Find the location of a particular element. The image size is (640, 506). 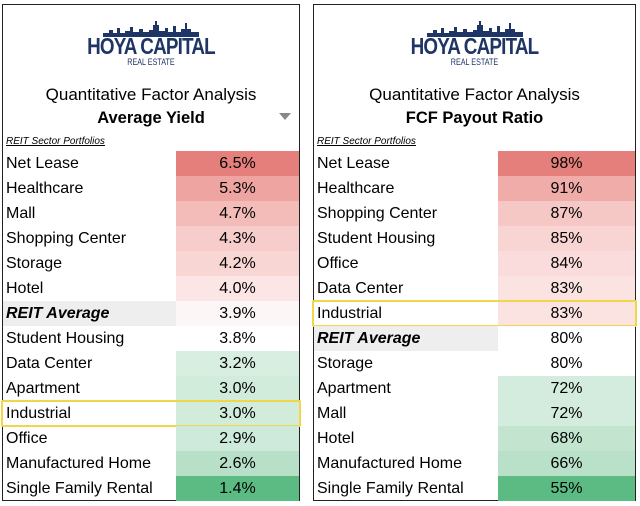

table-row: Net Lease 98% is located at coordinates (474, 163).